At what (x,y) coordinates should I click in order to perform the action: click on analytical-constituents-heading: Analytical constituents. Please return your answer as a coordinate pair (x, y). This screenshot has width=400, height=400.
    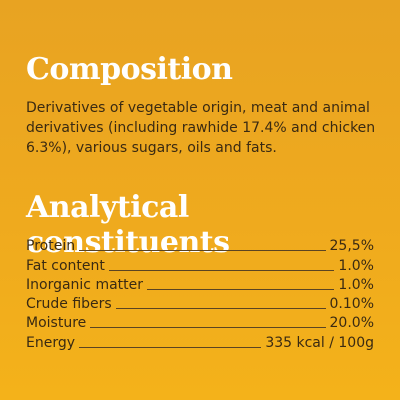
    Looking at the image, I should click on (128, 225).